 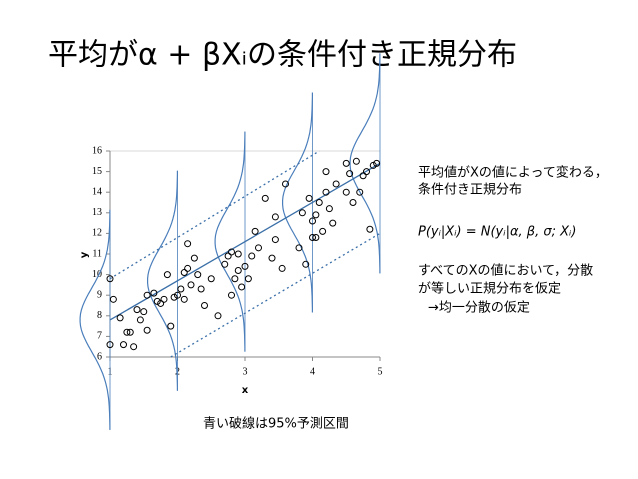 I want to click on x-tick-label: 5, so click(x=380, y=371).